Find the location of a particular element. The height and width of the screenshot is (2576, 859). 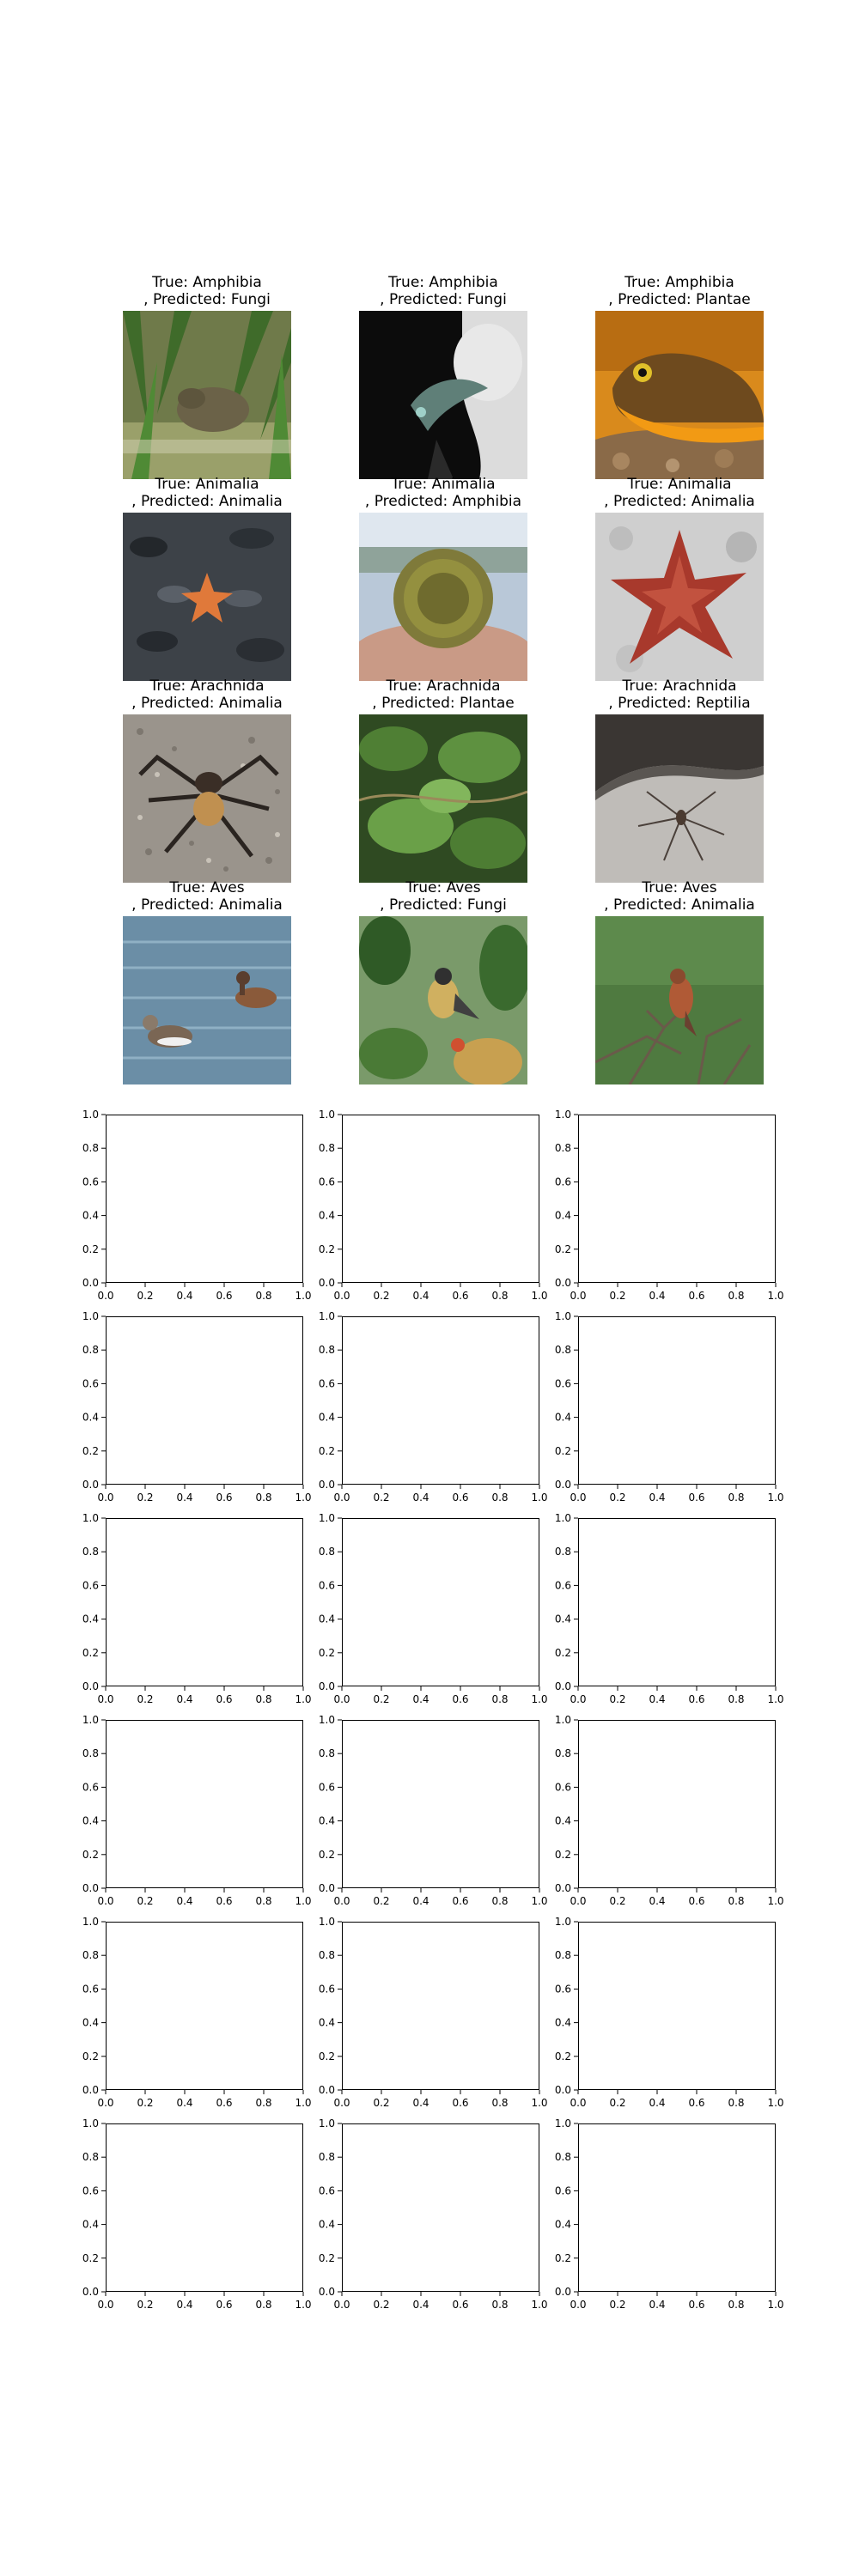

panel-predicted-label: , Predicted: Reptilia is located at coordinates (679, 704).